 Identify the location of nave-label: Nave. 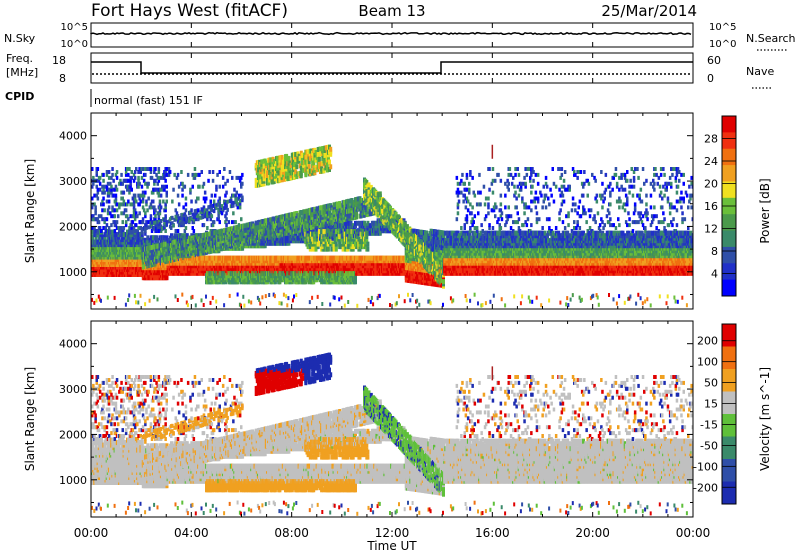
(760, 71).